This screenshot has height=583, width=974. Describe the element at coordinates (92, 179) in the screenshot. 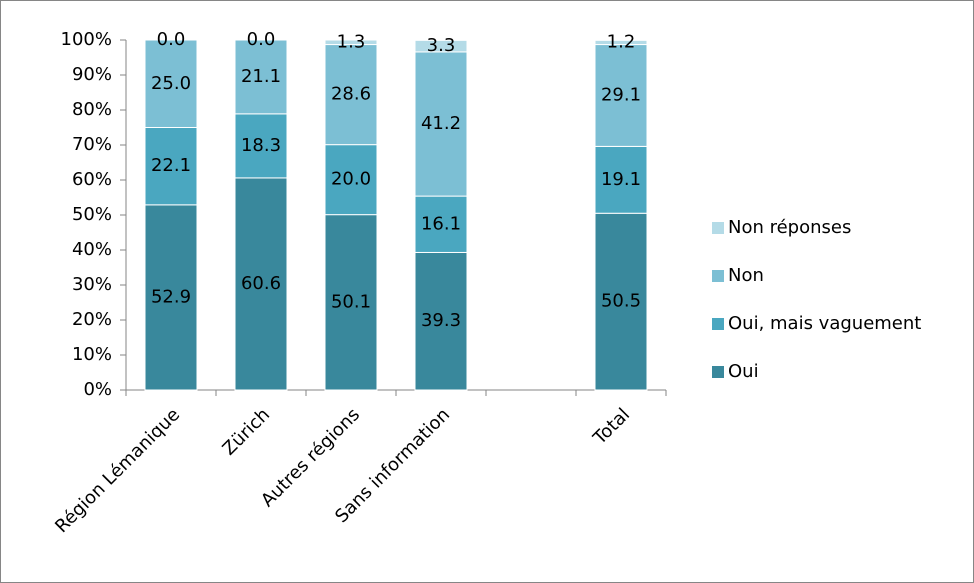

I see `y-tick-label: 60%` at that location.